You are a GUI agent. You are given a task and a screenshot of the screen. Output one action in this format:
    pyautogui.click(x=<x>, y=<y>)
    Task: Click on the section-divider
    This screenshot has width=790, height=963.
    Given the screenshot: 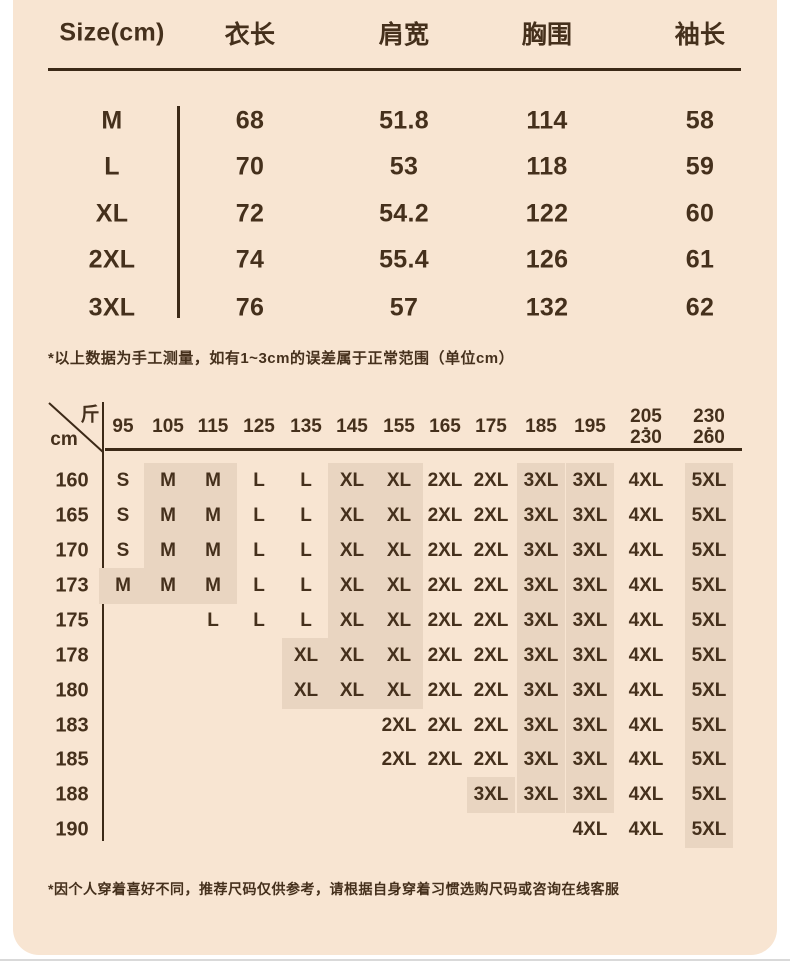 What is the action you would take?
    pyautogui.click(x=395, y=960)
    